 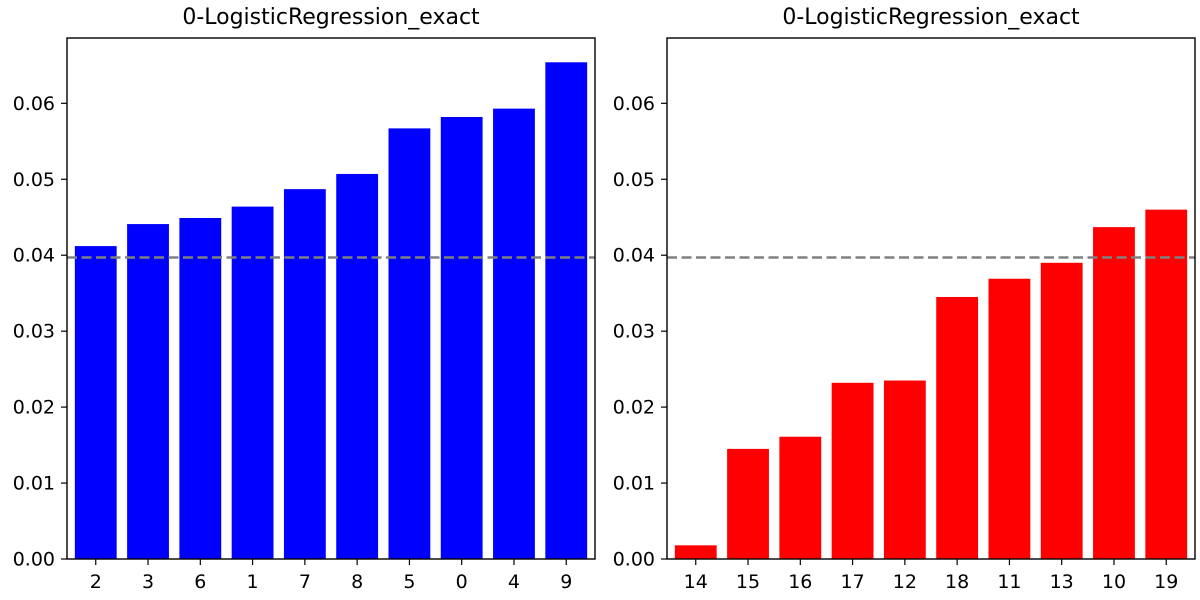 I want to click on left-ytick-label: 0.05, so click(x=34, y=180).